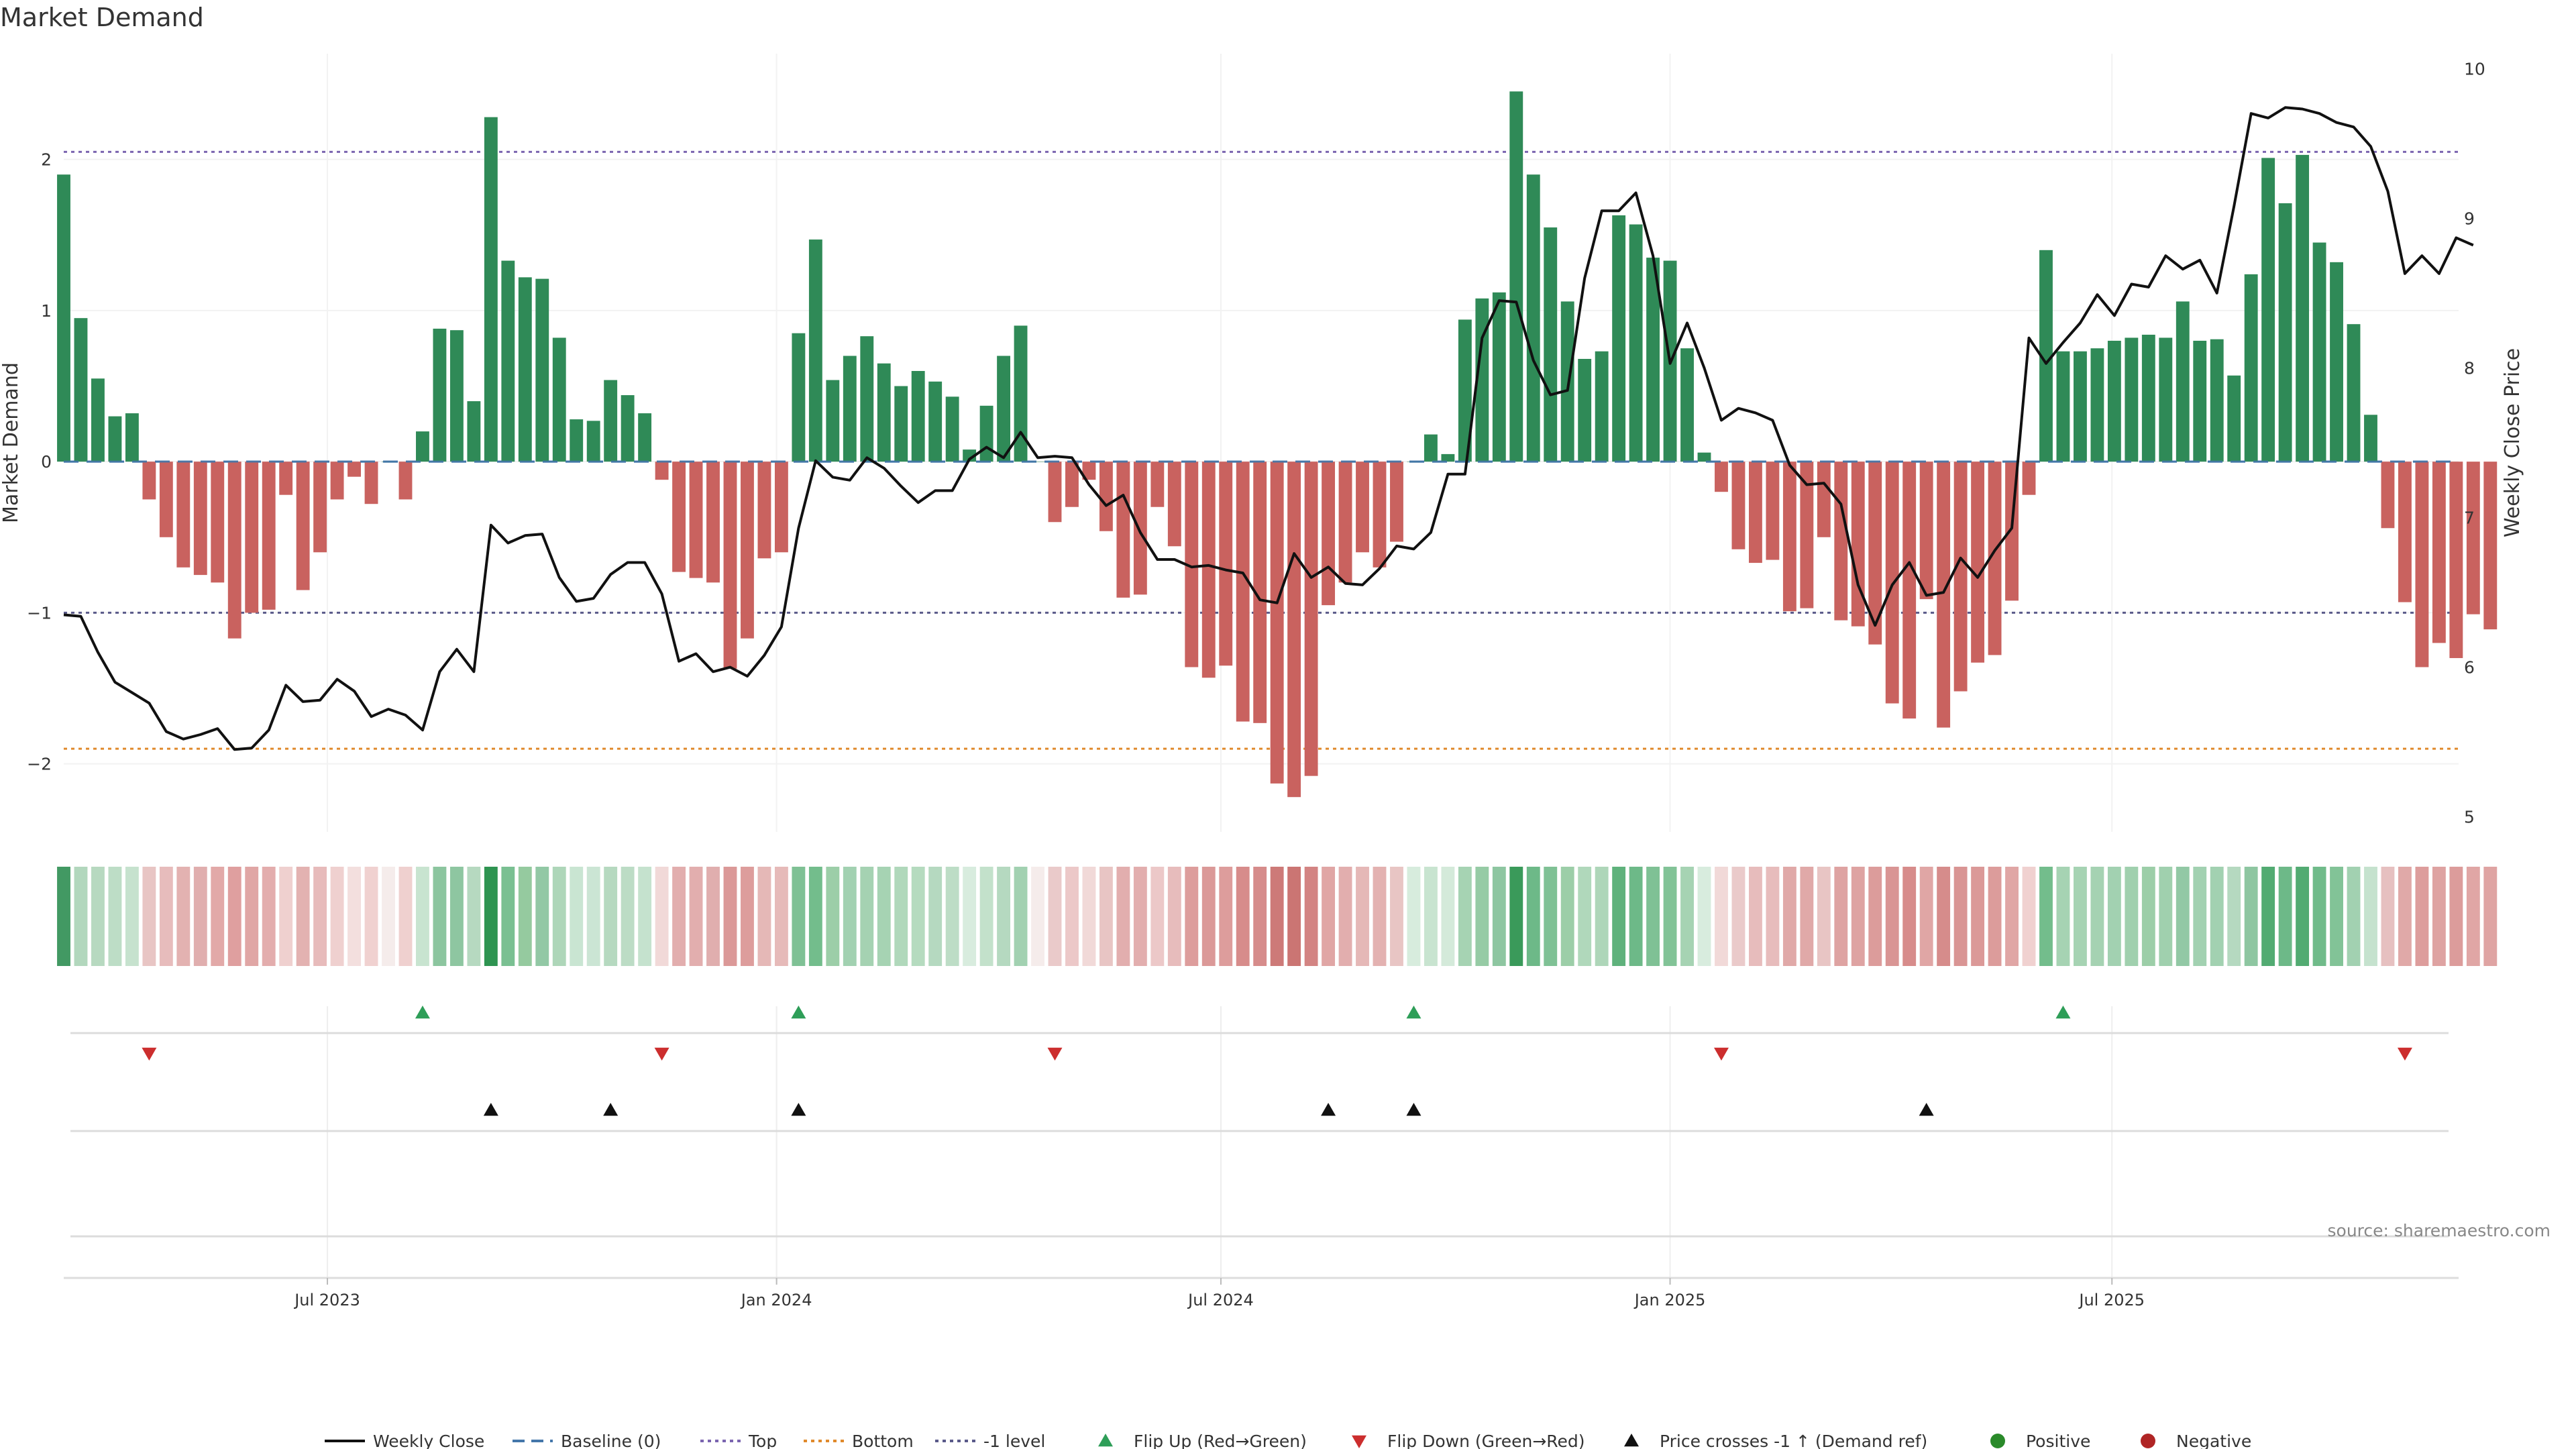 Image resolution: width=2576 pixels, height=1449 pixels. What do you see at coordinates (2063, 1012) in the screenshot?
I see `flip-up-marker` at bounding box center [2063, 1012].